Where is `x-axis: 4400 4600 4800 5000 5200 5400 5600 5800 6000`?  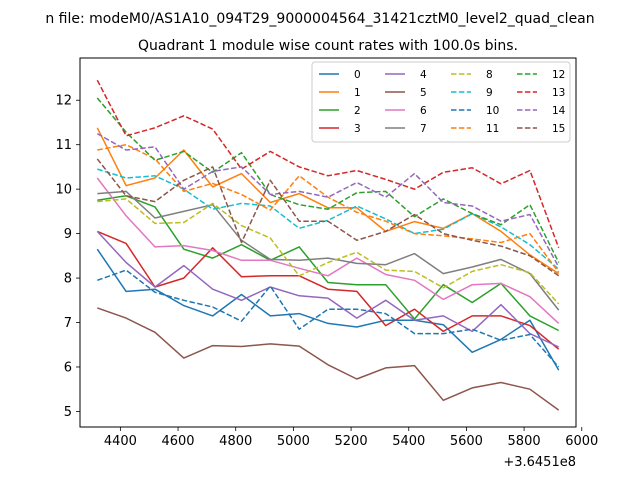
x-axis: 4400 4600 4800 5000 5200 5400 5600 5800 6000 is located at coordinates (351, 438).